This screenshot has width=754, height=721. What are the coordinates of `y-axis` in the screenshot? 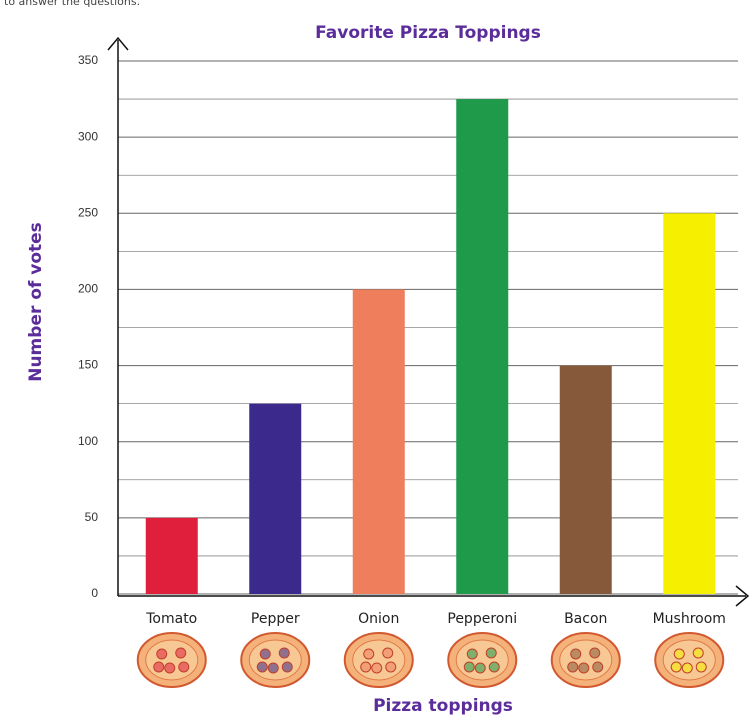 It's located at (118, 316).